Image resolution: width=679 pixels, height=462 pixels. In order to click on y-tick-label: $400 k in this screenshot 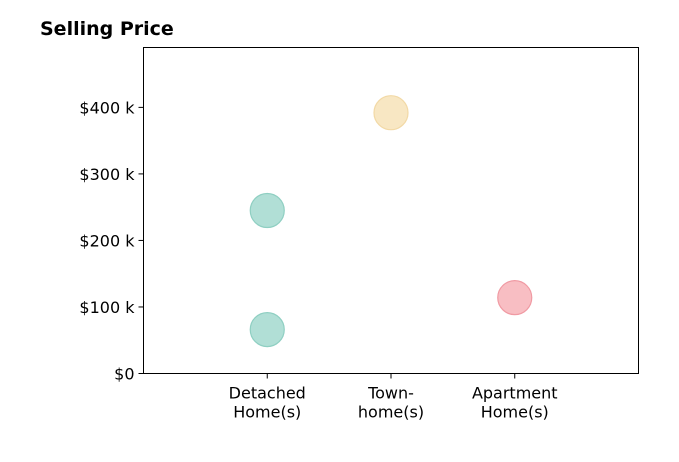, I will do `click(107, 107)`.